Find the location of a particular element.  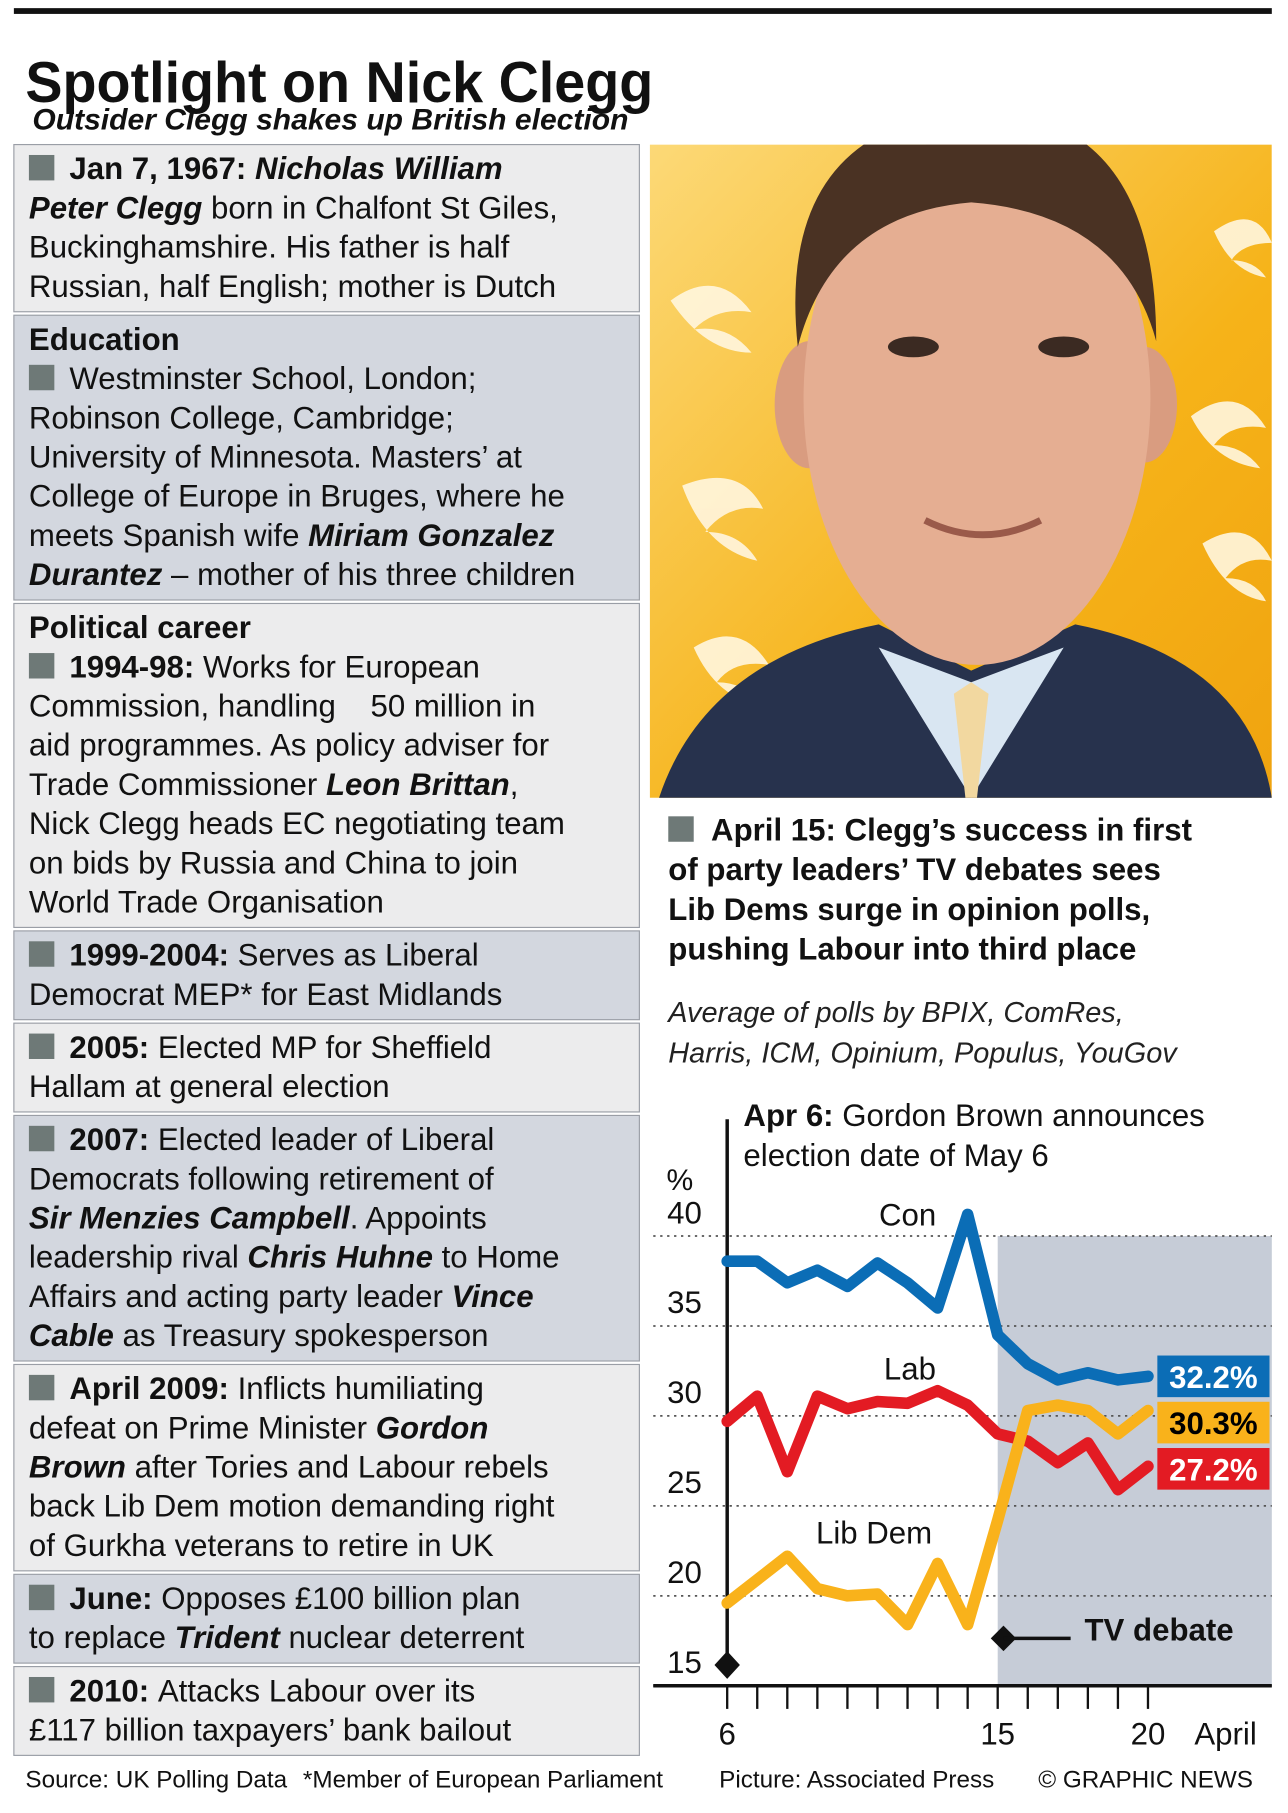

text-run: Russian, half English; mother is Dutch is located at coordinates (292, 286).